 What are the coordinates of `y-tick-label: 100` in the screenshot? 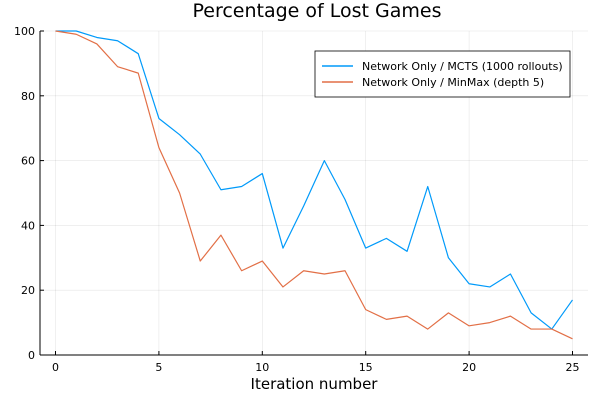 It's located at (24, 31).